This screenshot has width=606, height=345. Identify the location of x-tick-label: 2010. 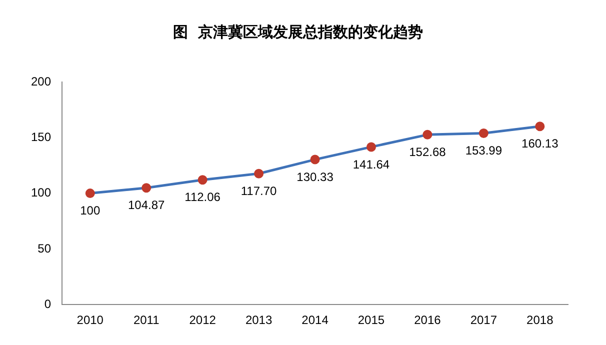
(90, 320).